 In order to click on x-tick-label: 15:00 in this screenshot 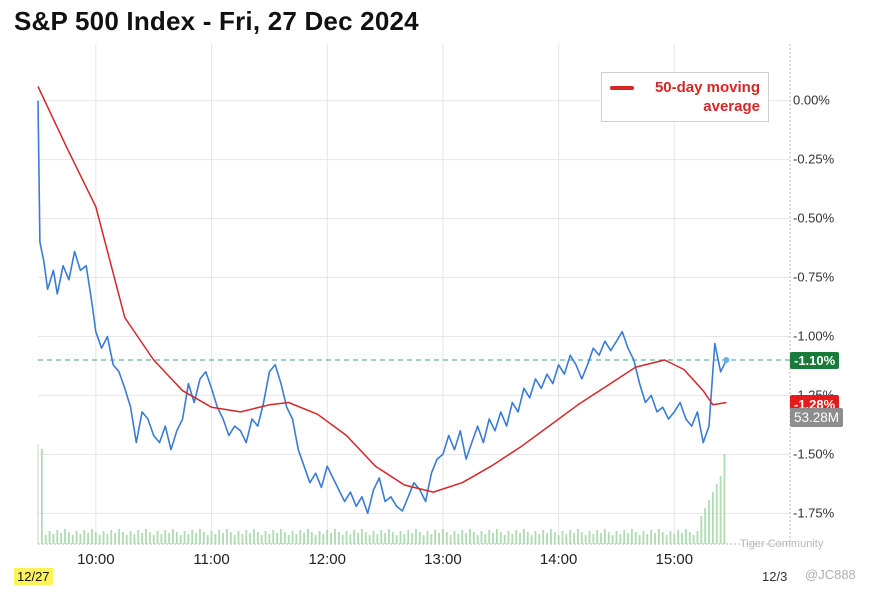, I will do `click(675, 559)`.